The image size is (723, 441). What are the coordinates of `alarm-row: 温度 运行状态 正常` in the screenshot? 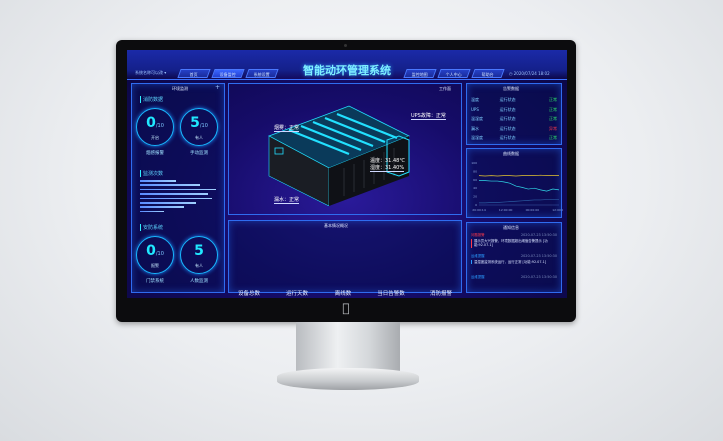 It's located at (514, 101).